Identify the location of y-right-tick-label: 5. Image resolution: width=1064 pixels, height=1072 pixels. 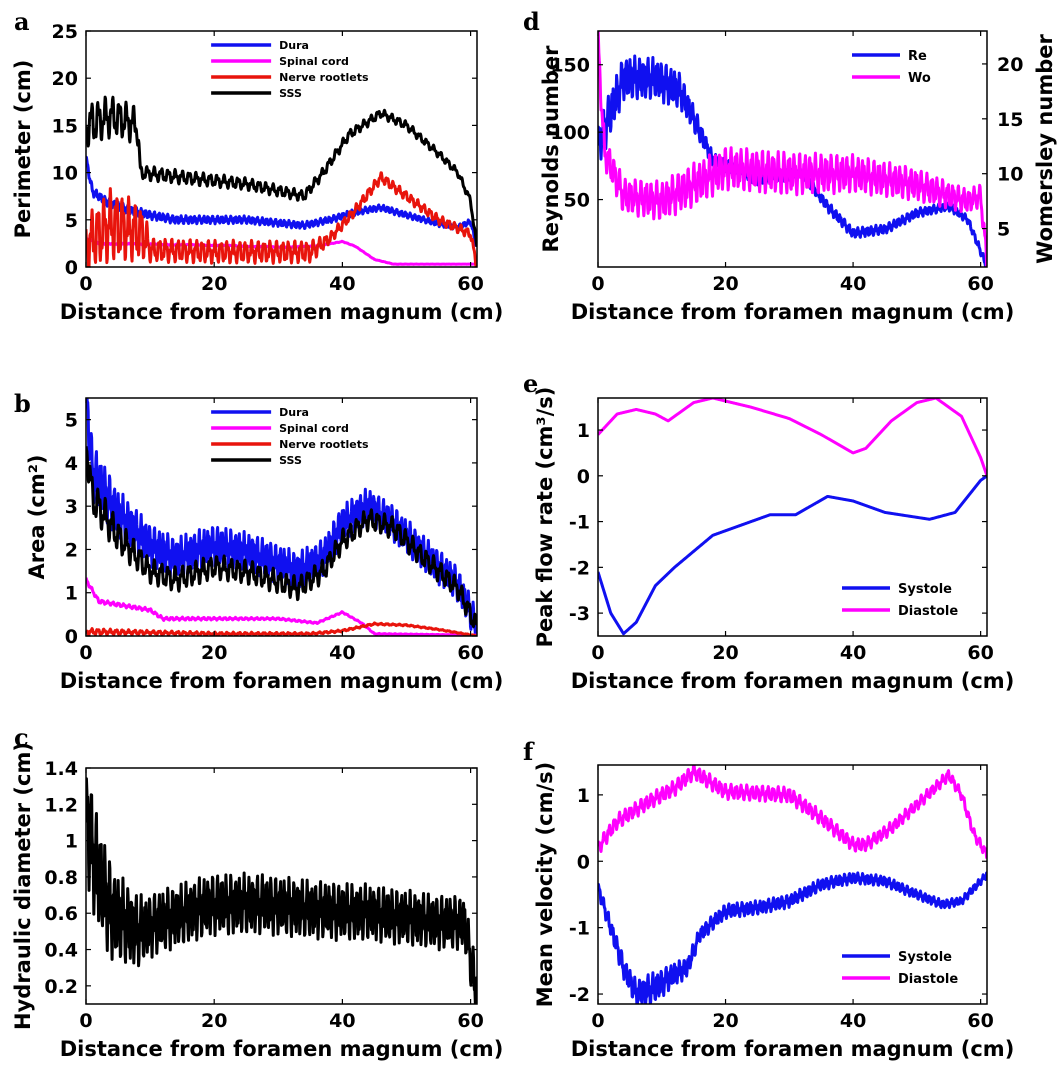
(1003, 230).